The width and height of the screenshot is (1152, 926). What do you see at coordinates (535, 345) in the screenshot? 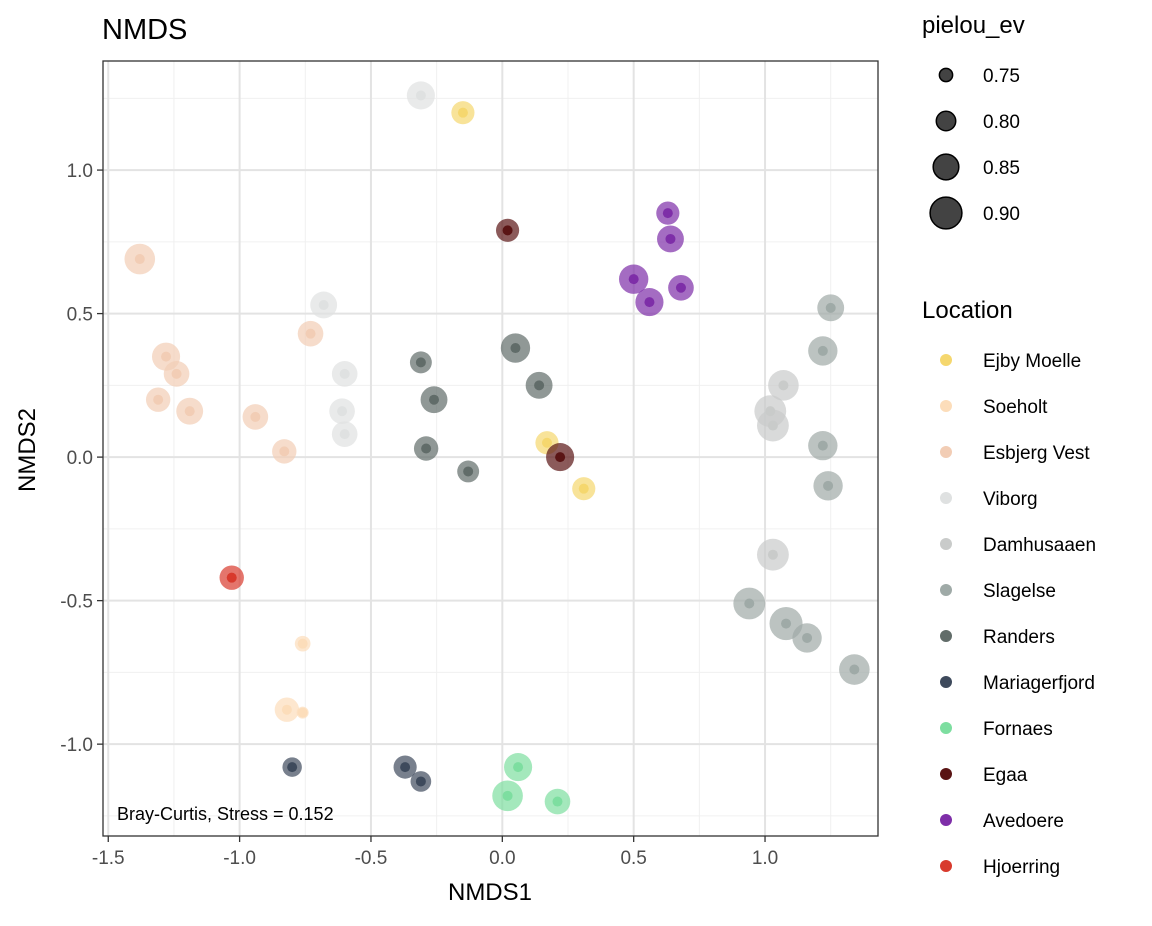
I see `series-egaa` at bounding box center [535, 345].